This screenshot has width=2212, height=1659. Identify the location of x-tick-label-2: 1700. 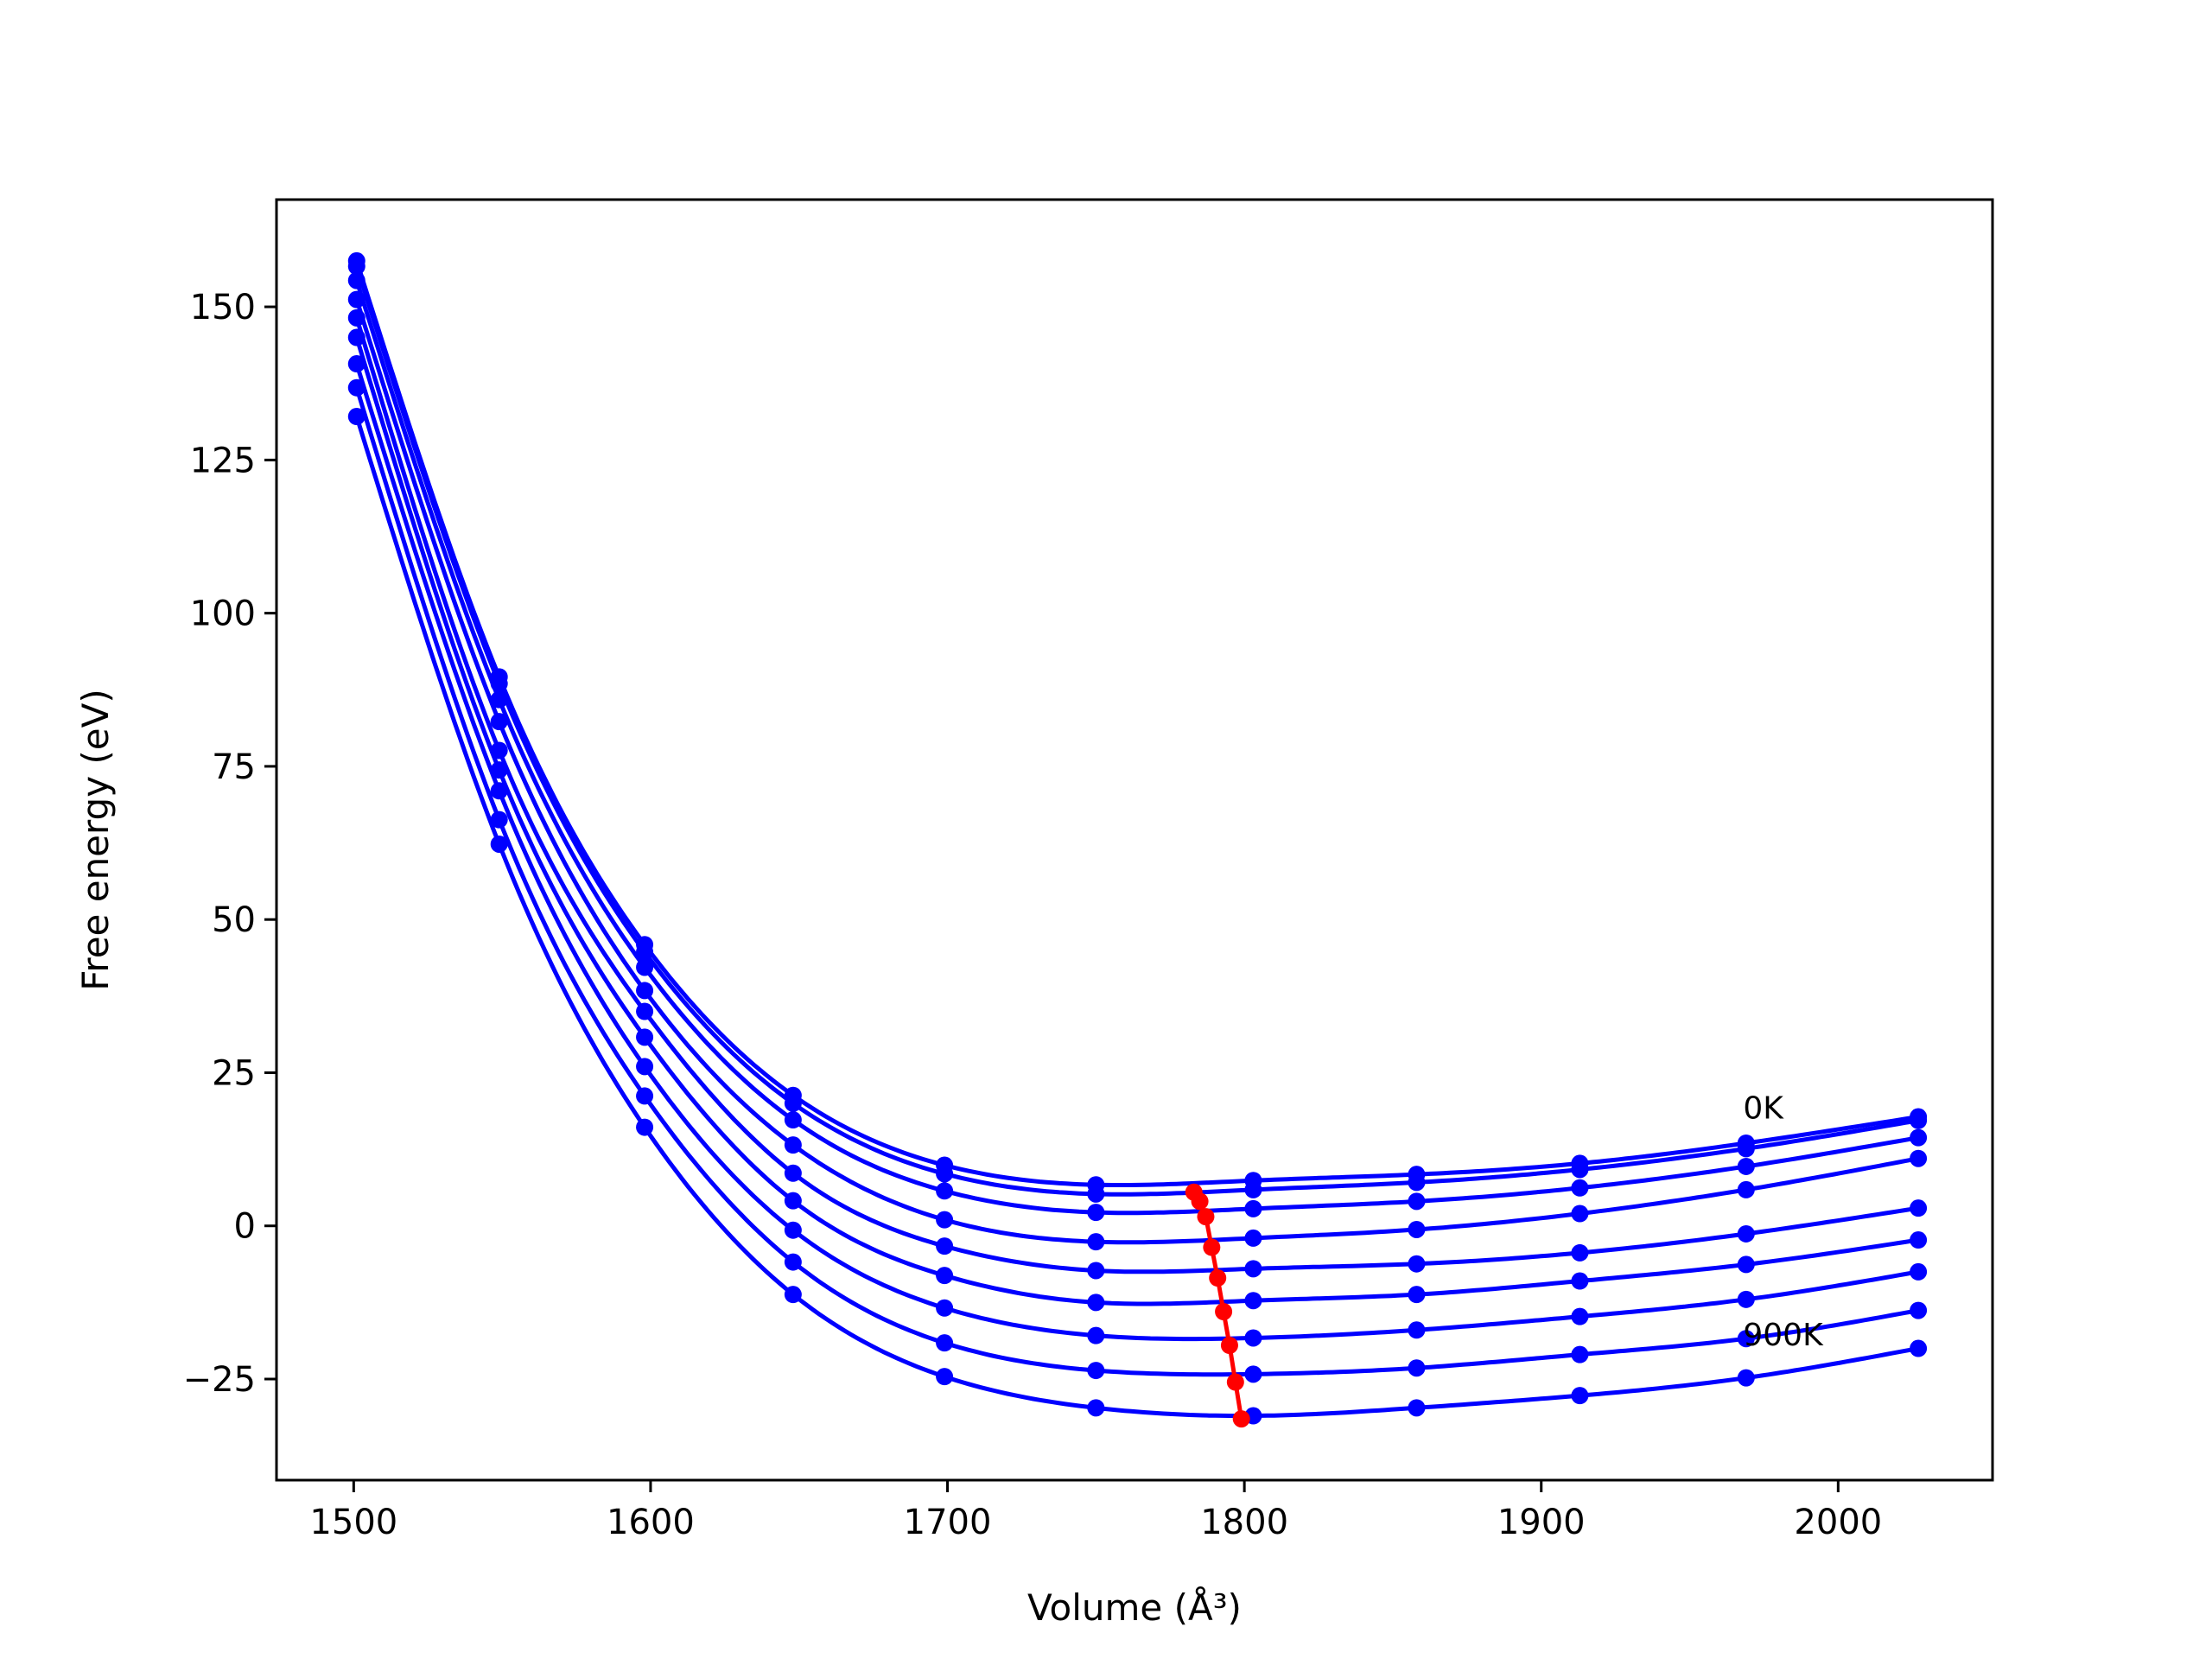
(948, 1522).